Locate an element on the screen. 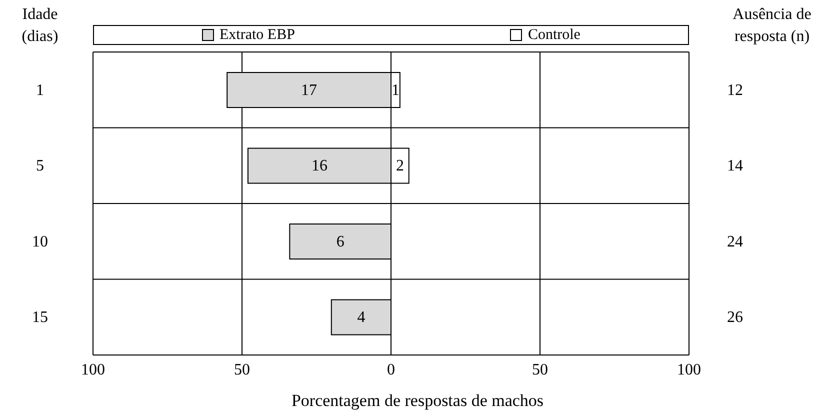  text: 12 is located at coordinates (735, 90).